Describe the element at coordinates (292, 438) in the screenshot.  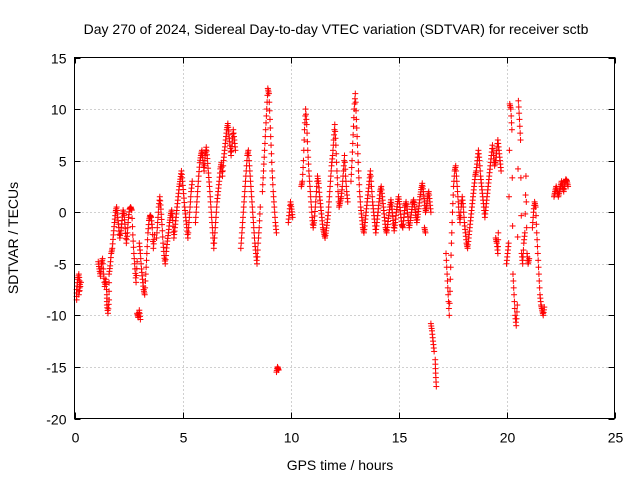
I see `x-tick-label: 10` at that location.